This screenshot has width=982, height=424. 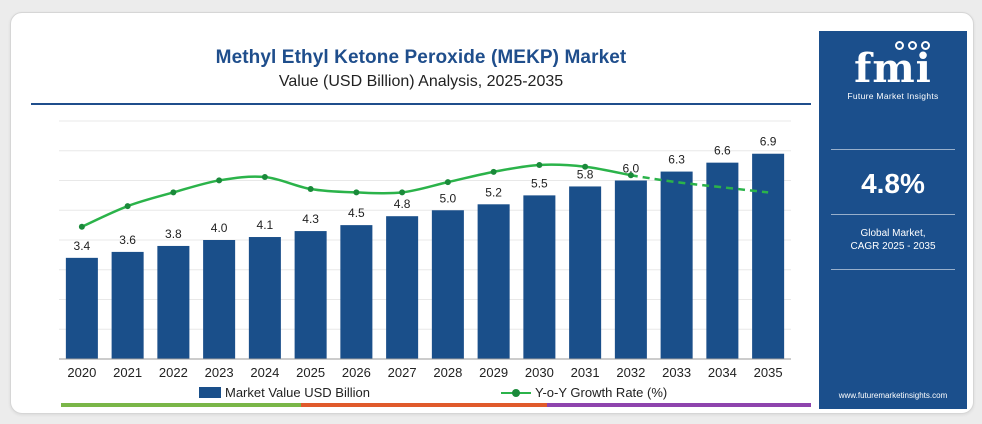 I want to click on bar-2030, so click(x=539, y=277).